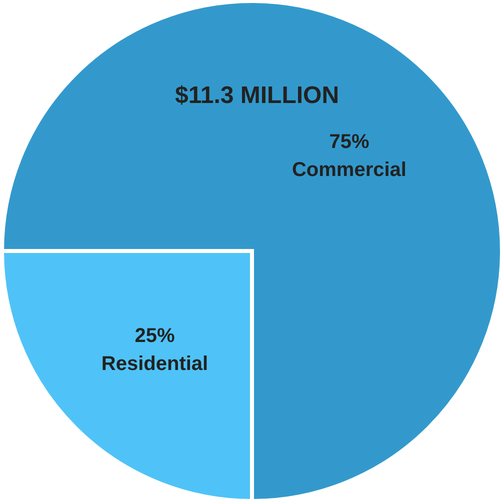  Describe the element at coordinates (257, 96) in the screenshot. I see `text: $11.3 MILLION` at that location.